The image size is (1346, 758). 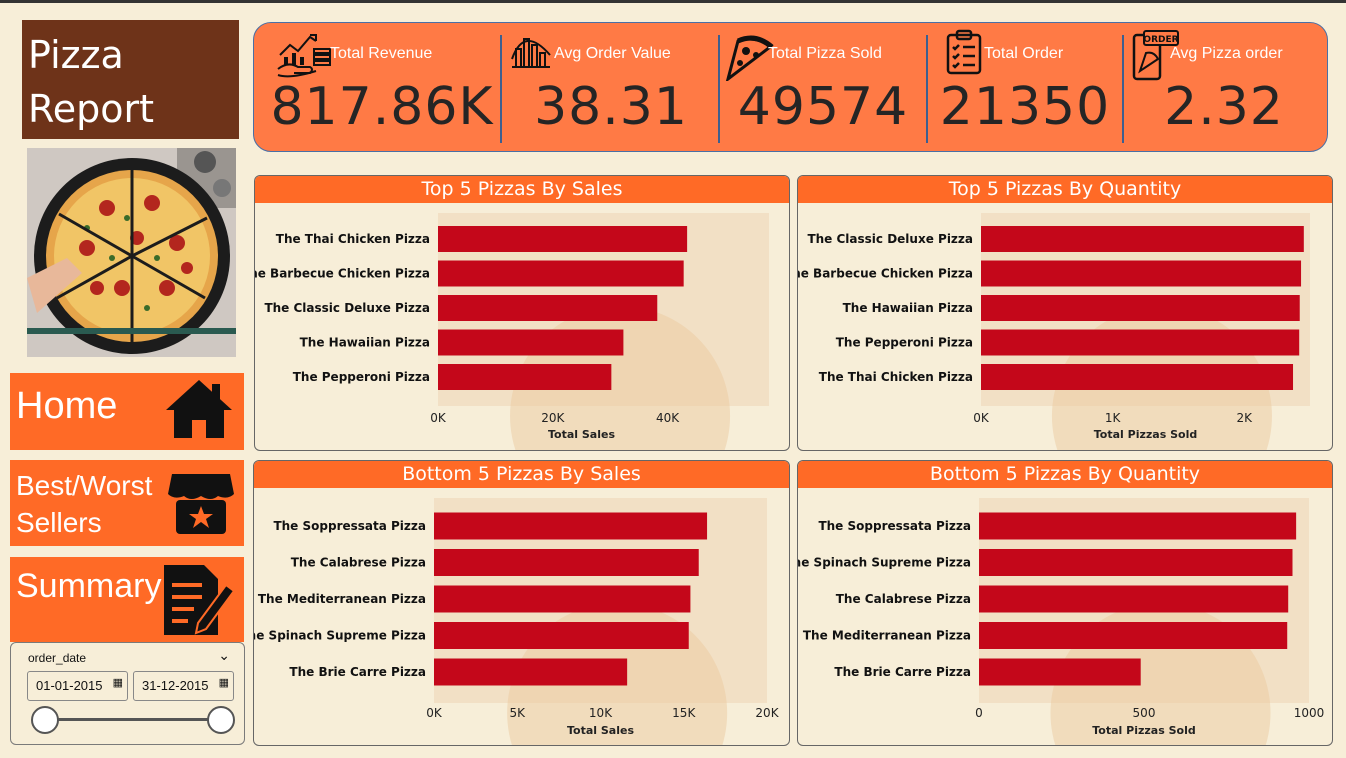 What do you see at coordinates (611, 107) in the screenshot?
I see `kpi-value: 38.31` at bounding box center [611, 107].